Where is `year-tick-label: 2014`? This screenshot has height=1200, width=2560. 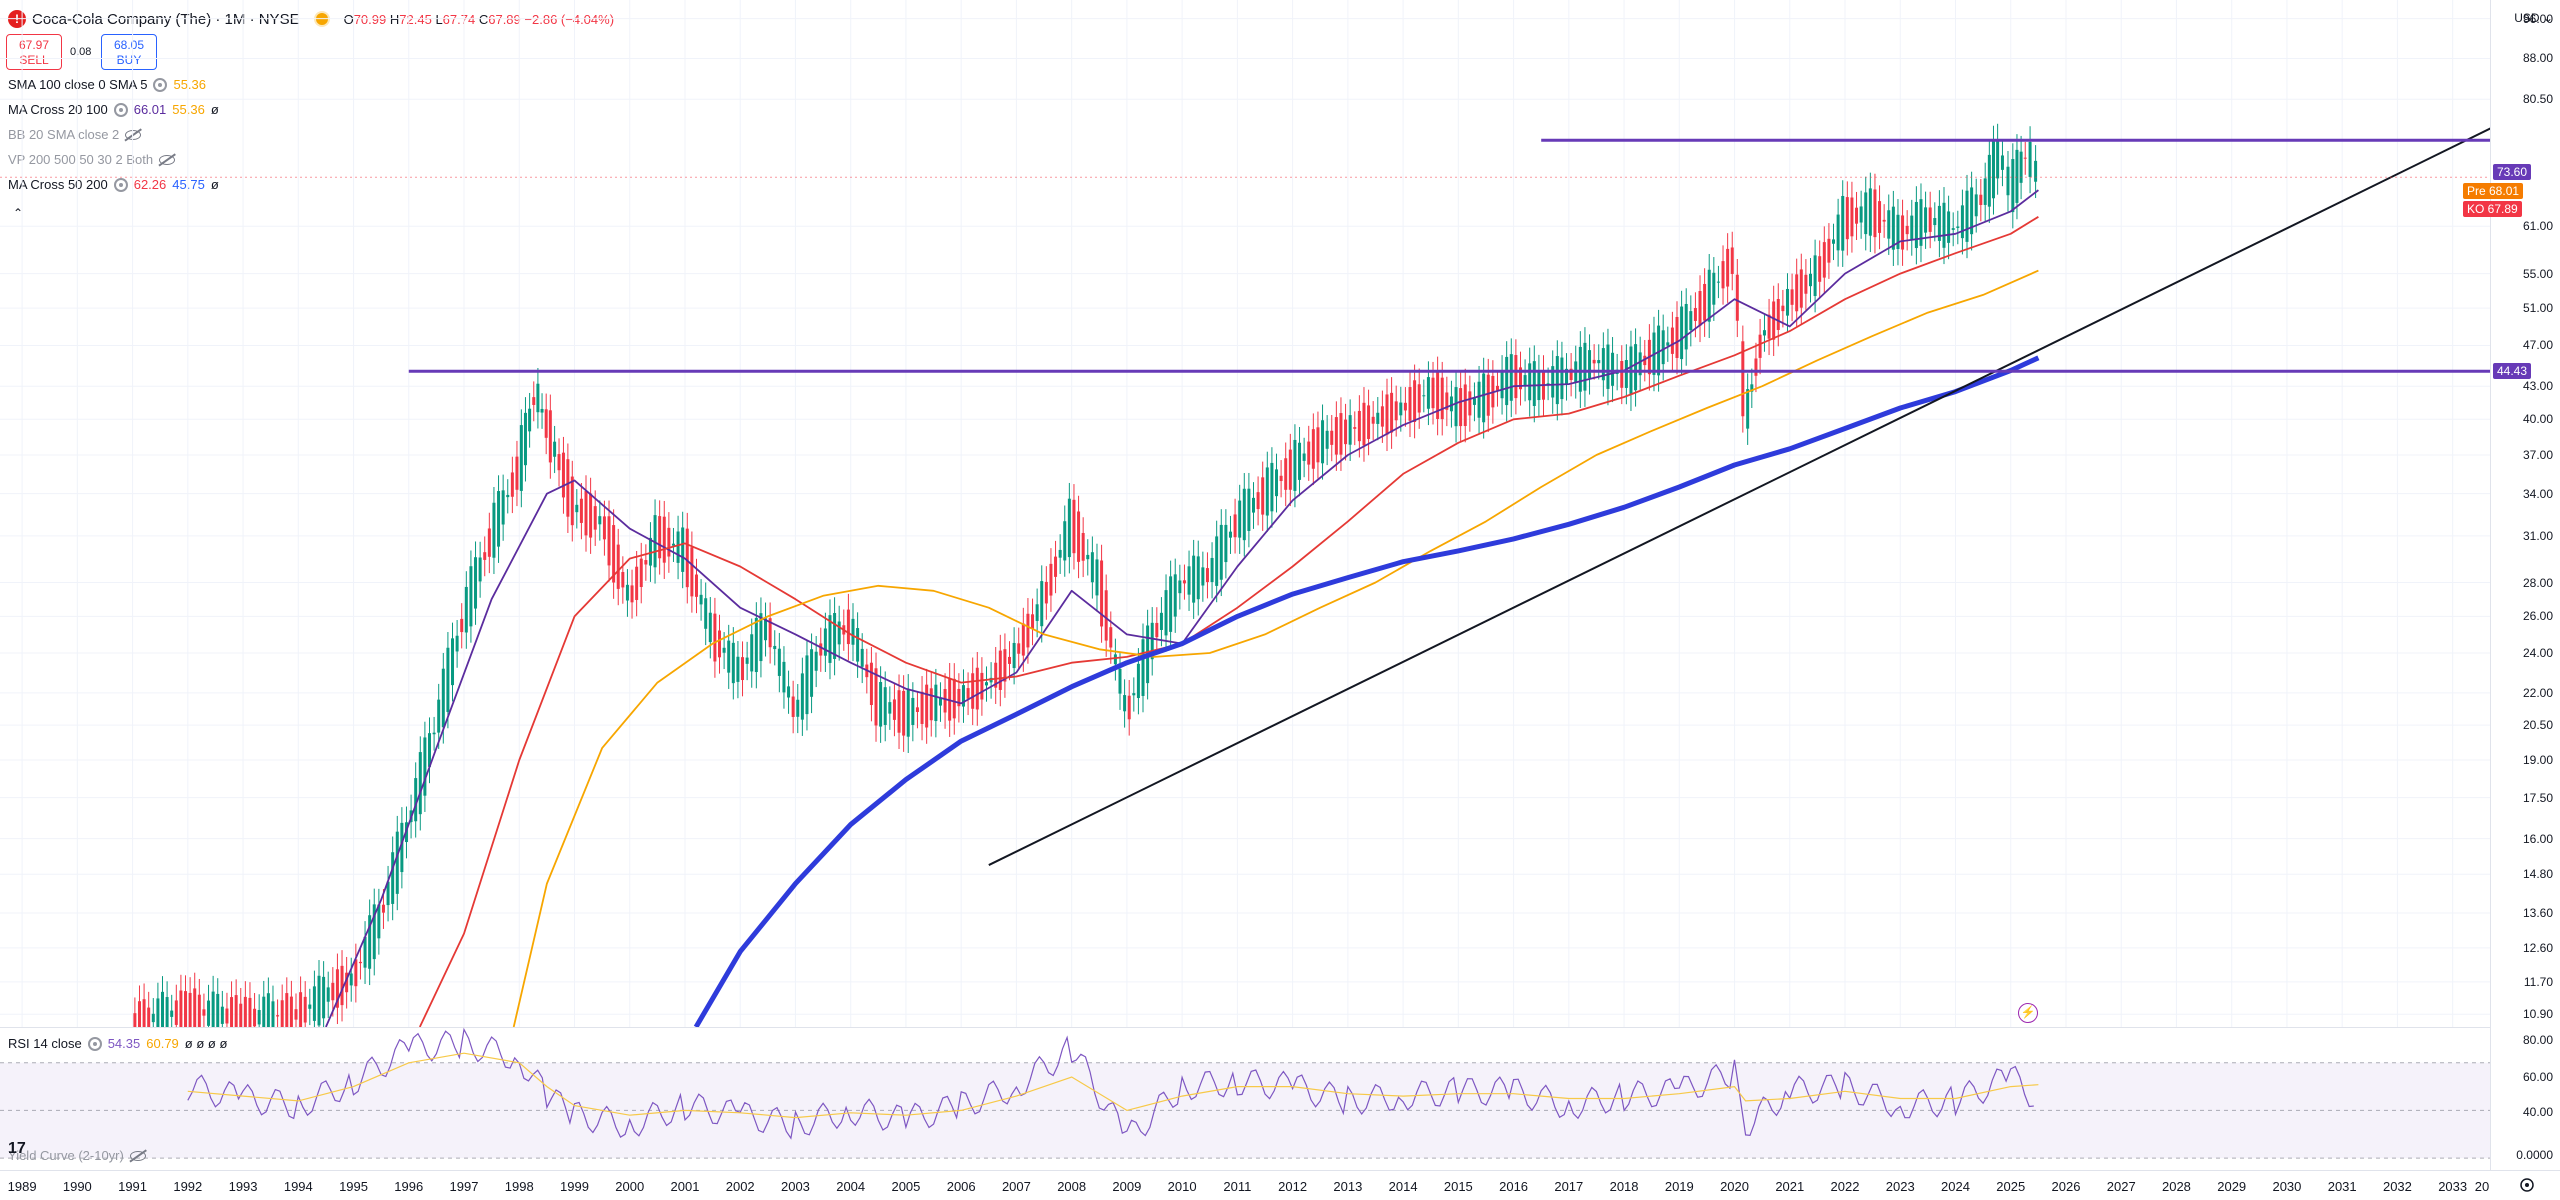 year-tick-label: 2014 is located at coordinates (1403, 1186).